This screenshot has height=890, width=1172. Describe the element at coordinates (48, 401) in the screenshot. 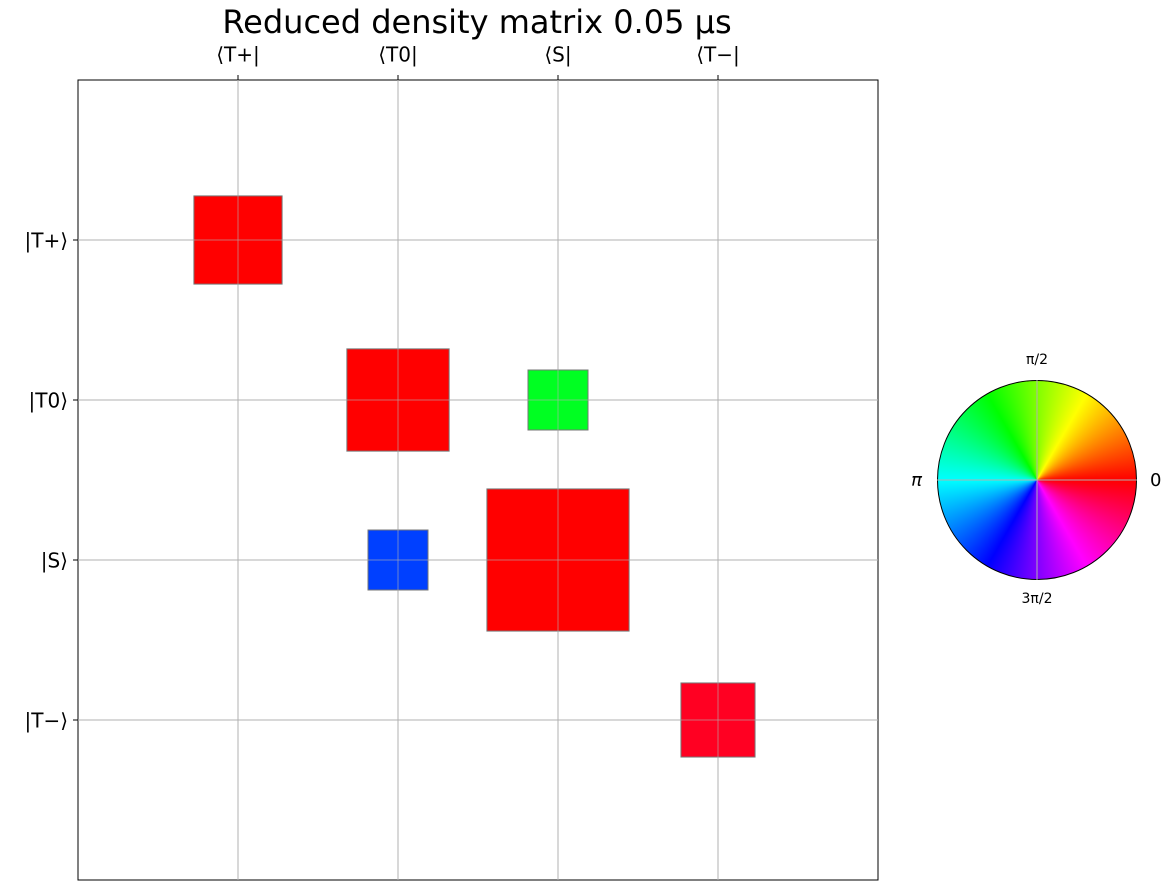

I see `y-tick-label: |T0⟩` at that location.